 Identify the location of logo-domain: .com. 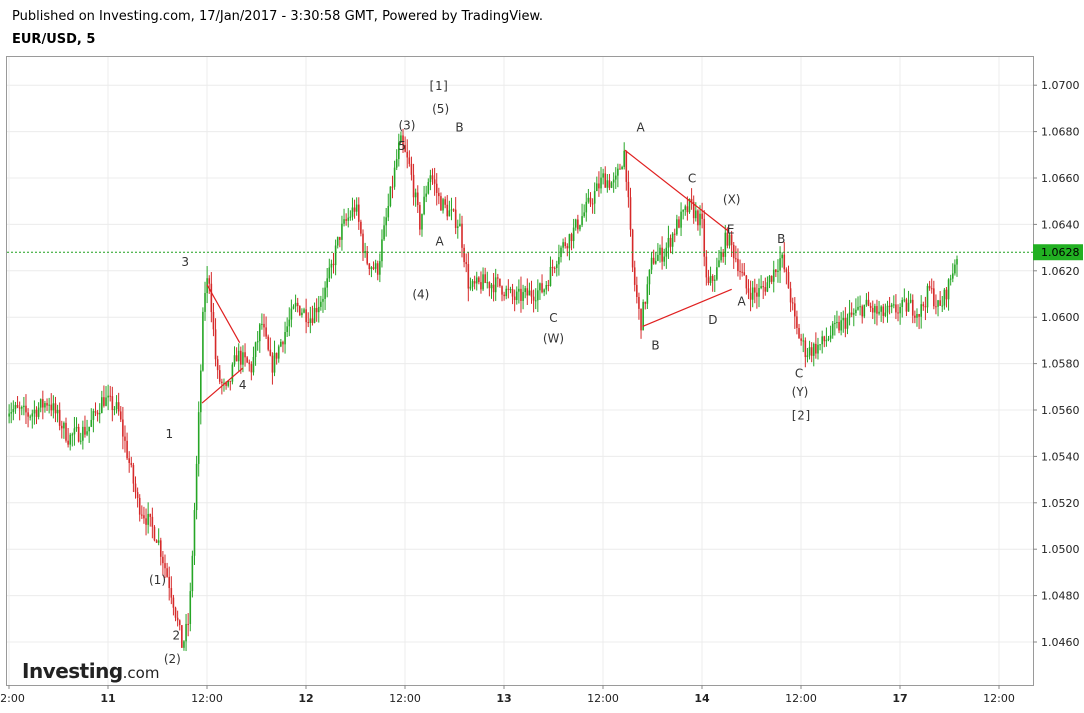
(141, 673).